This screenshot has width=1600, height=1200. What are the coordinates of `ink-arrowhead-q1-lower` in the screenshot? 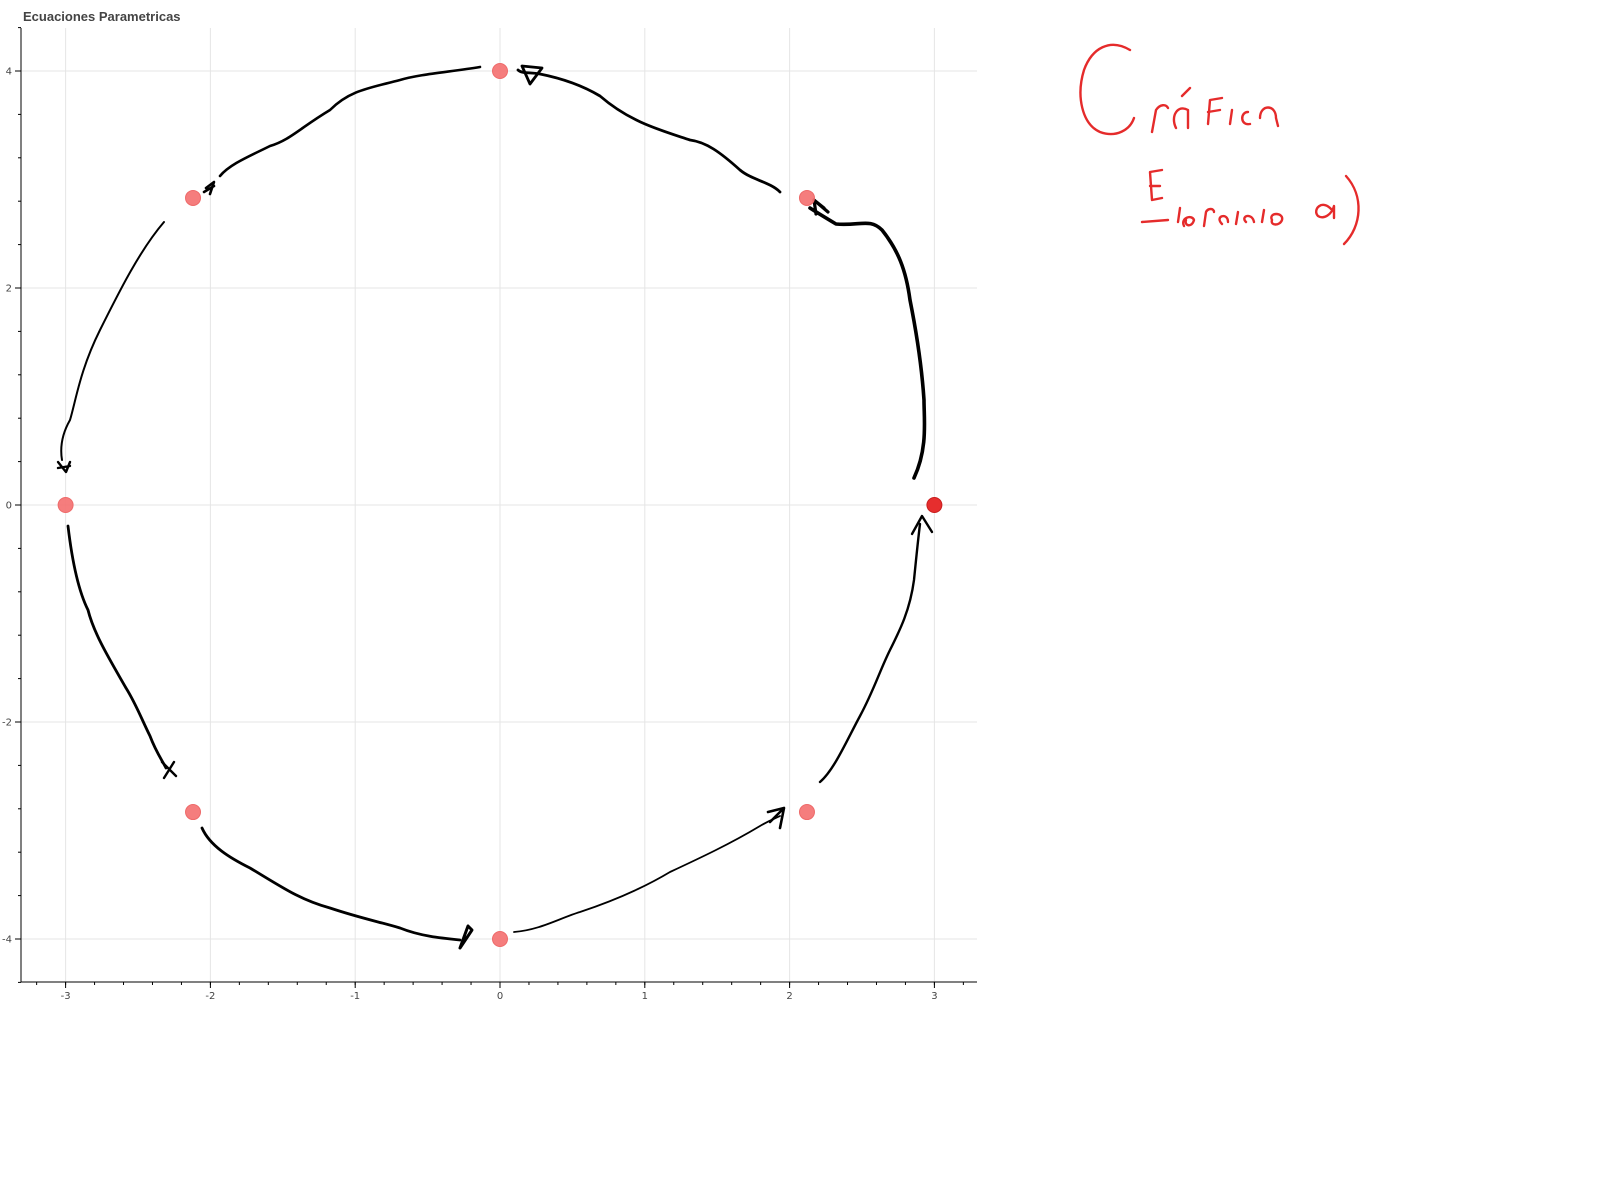 It's located at (821, 207).